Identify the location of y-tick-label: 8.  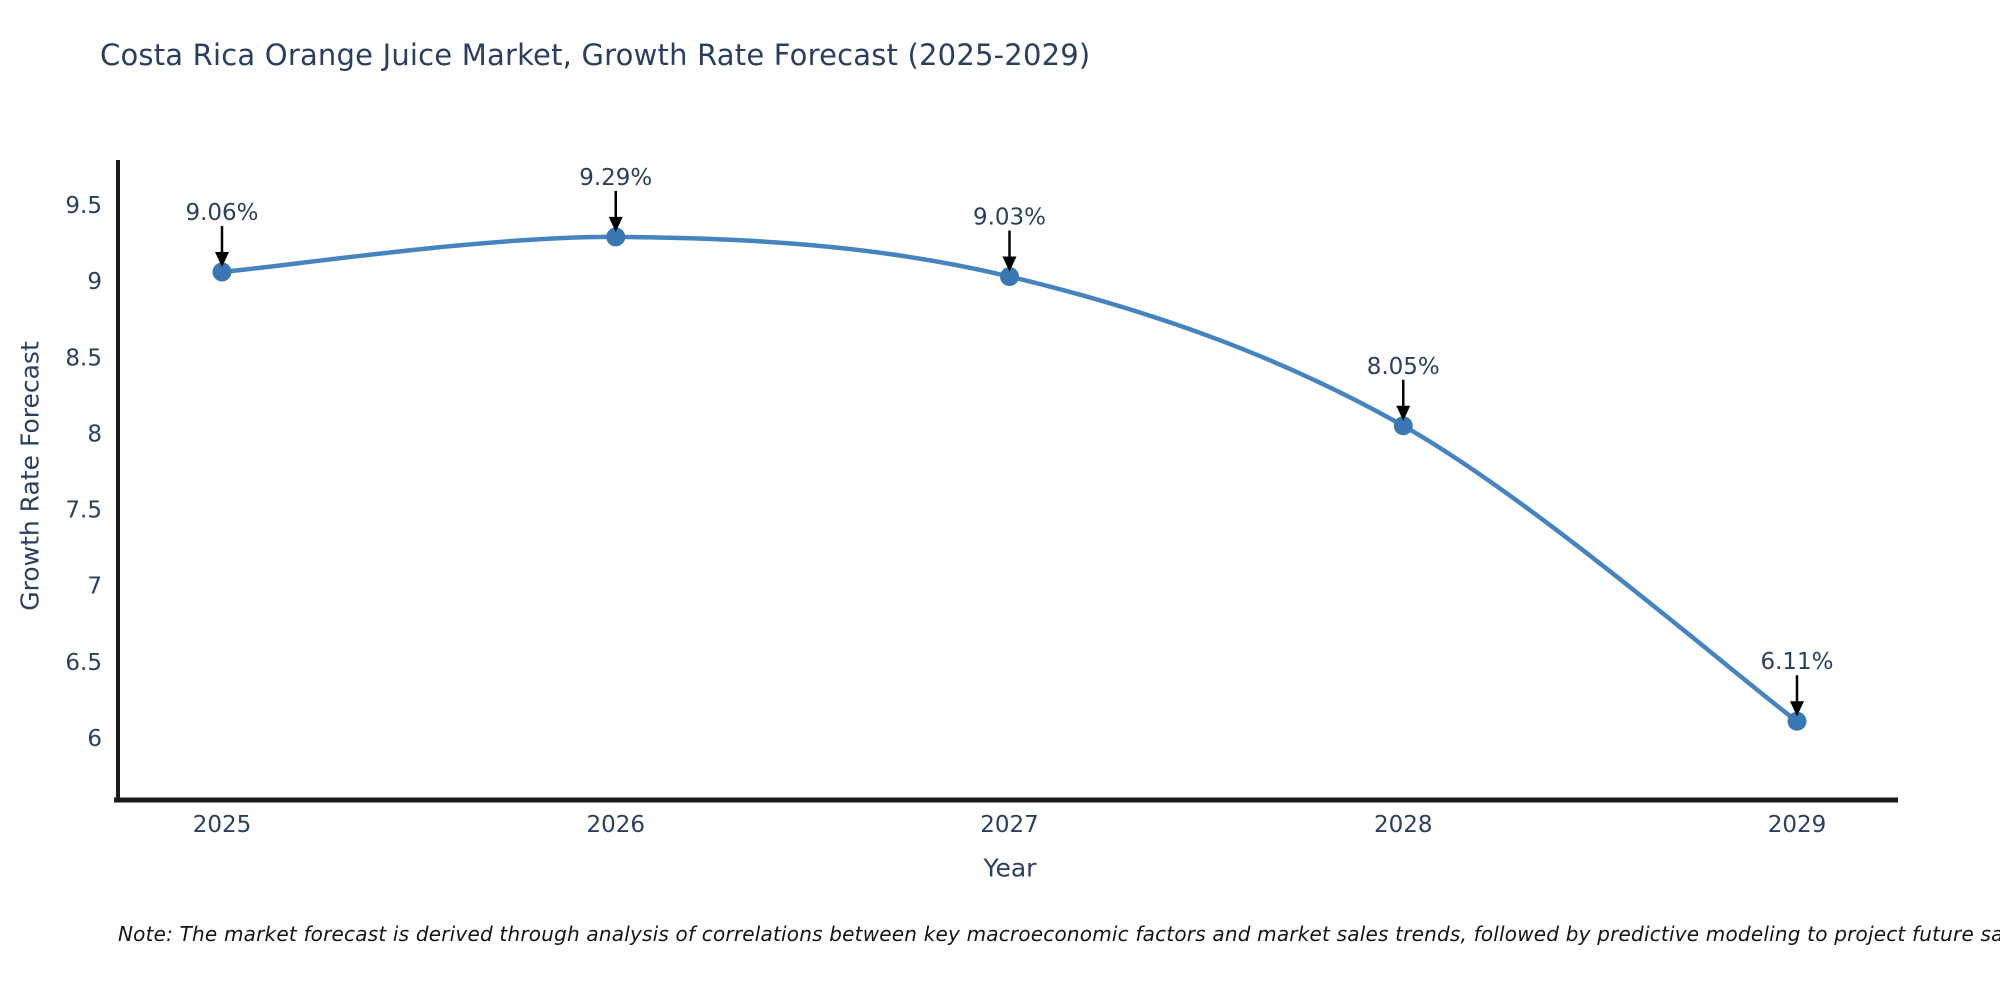
(94, 434).